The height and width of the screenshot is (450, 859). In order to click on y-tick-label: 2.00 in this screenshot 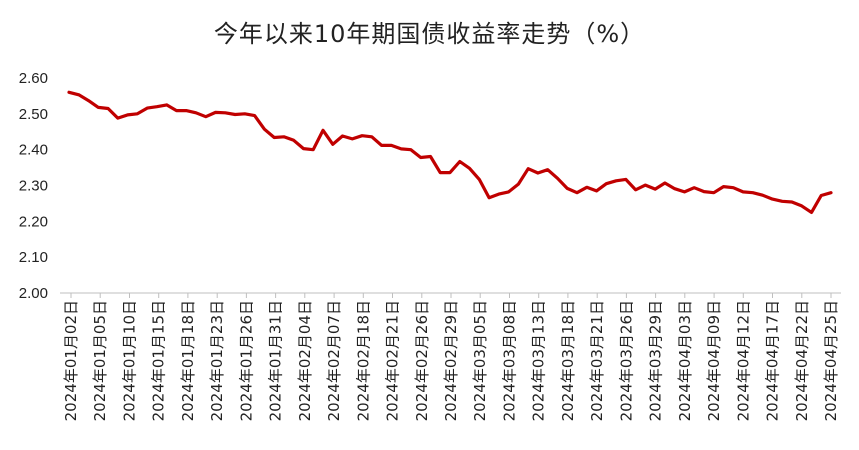, I will do `click(33, 293)`.